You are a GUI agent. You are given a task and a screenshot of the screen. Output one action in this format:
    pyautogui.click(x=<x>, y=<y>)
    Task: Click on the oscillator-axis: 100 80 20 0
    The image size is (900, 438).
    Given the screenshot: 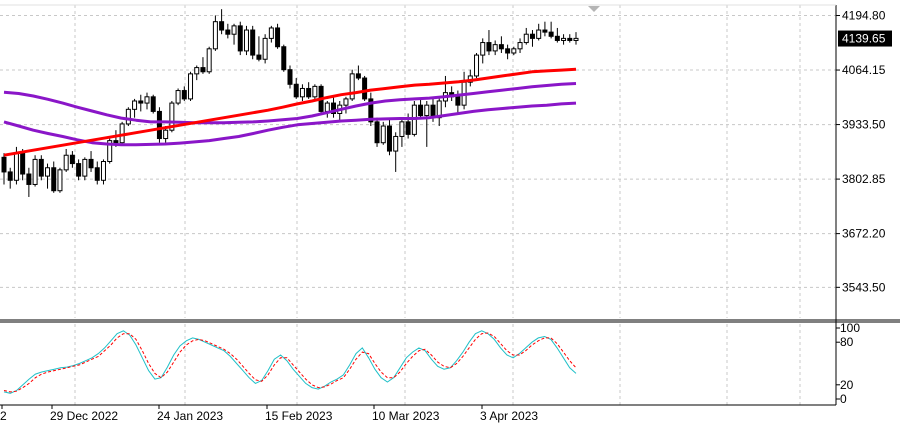 What is the action you would take?
    pyautogui.click(x=850, y=363)
    